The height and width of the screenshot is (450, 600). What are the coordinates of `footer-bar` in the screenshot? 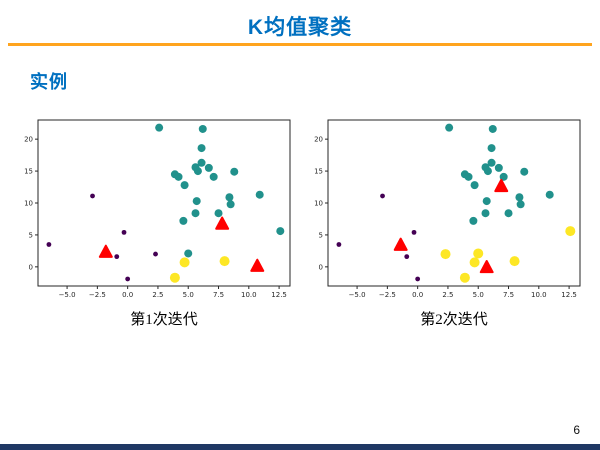 It's located at (300, 447).